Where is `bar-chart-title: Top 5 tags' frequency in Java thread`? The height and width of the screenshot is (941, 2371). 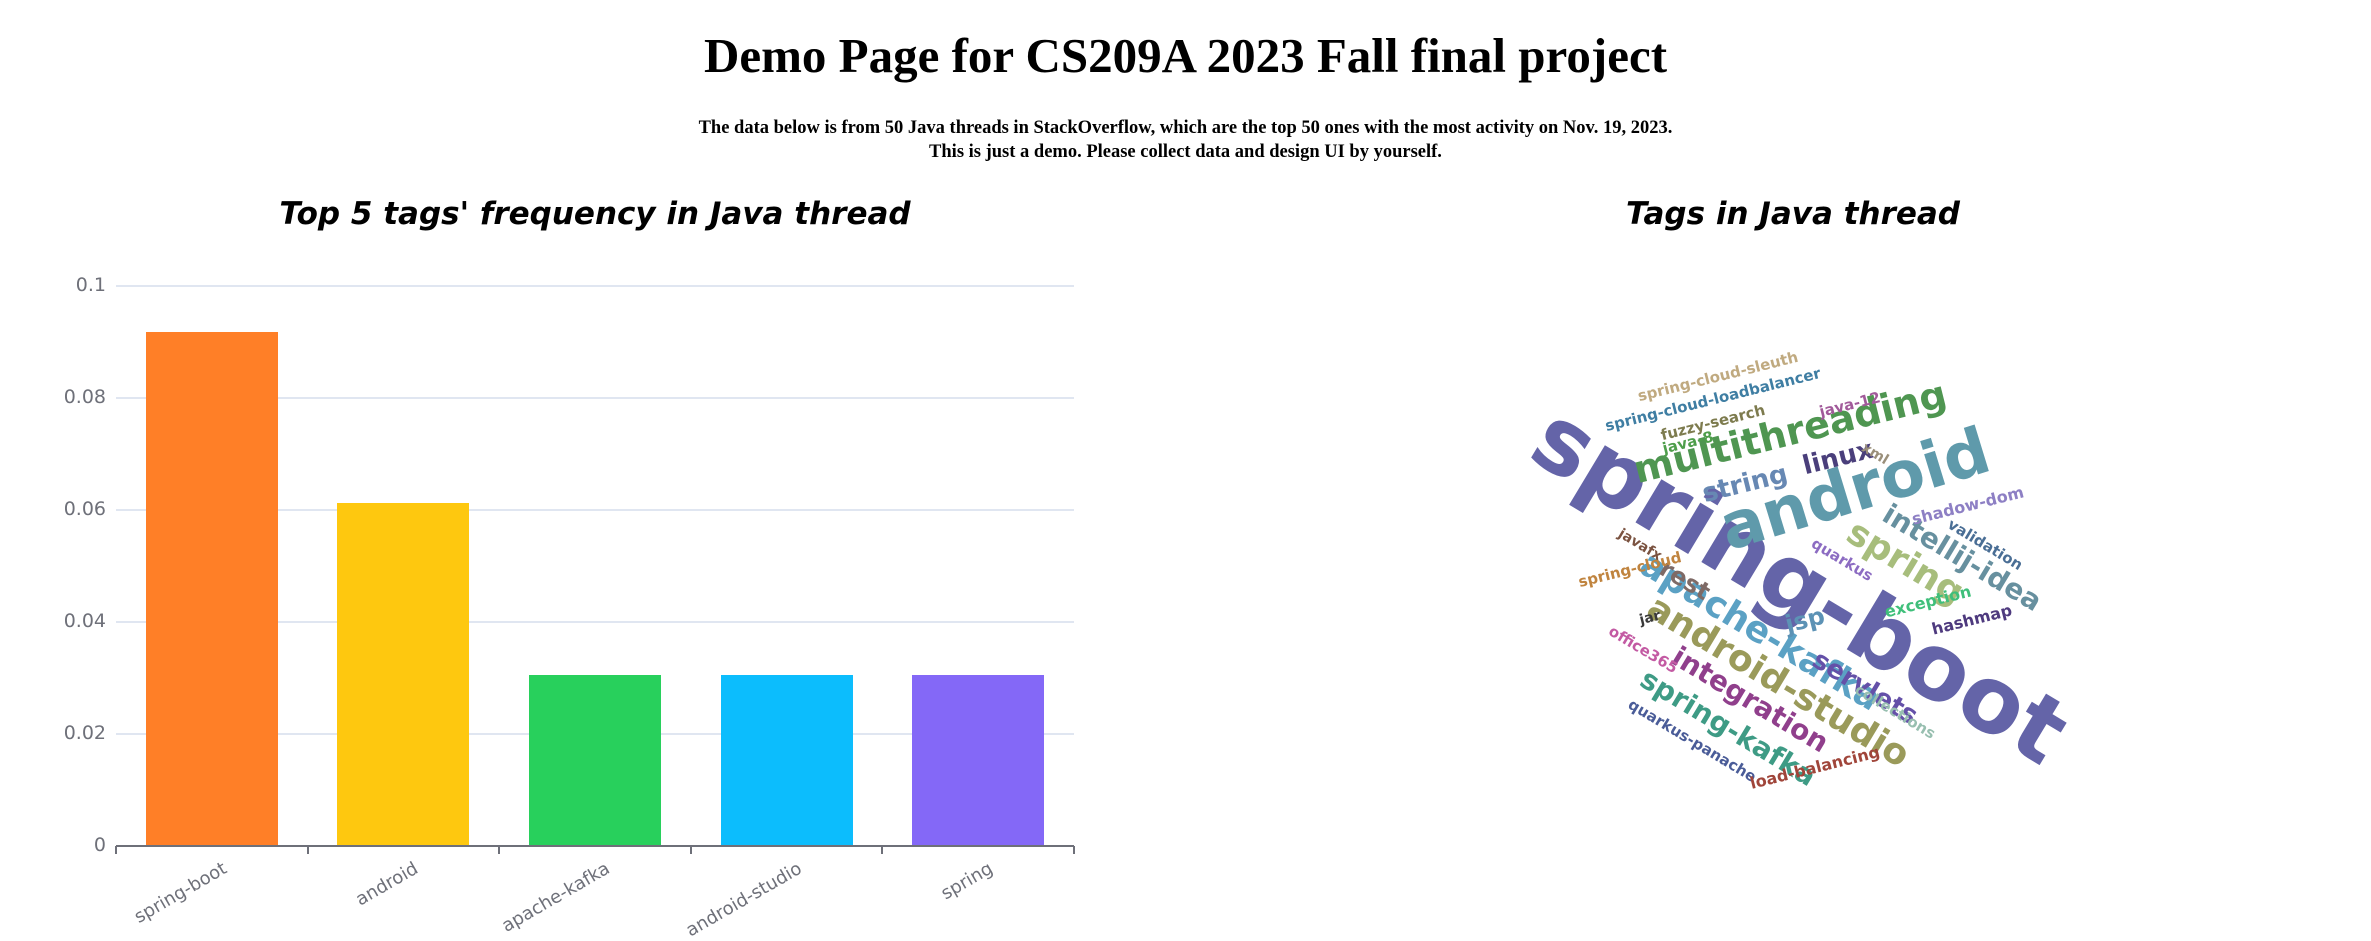
bar-chart-title: Top 5 tags' frequency in Java thread is located at coordinates (595, 214).